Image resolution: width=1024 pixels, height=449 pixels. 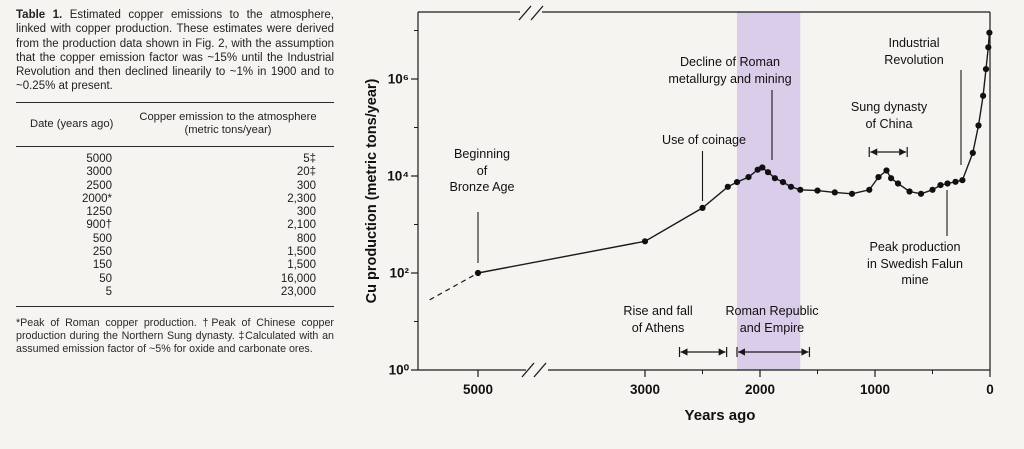 I want to click on table-row: 2000* 2,300, so click(x=175, y=199).